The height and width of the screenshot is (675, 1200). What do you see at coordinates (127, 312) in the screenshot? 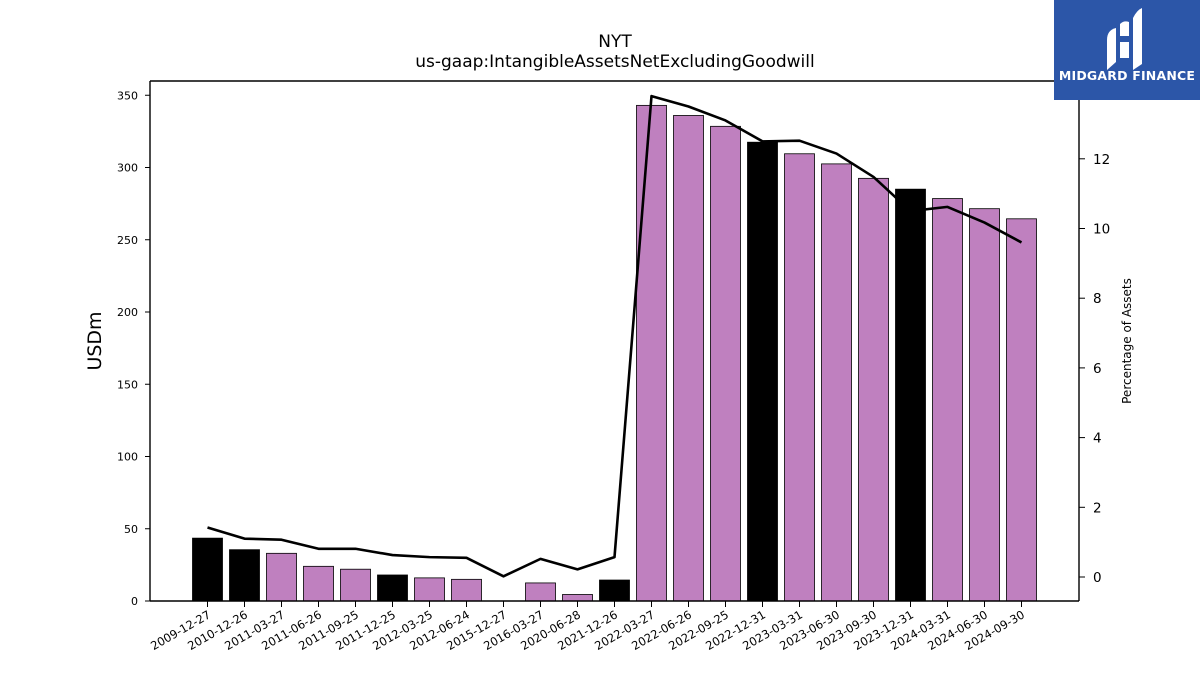
I see `y-tick-label: 200` at bounding box center [127, 312].